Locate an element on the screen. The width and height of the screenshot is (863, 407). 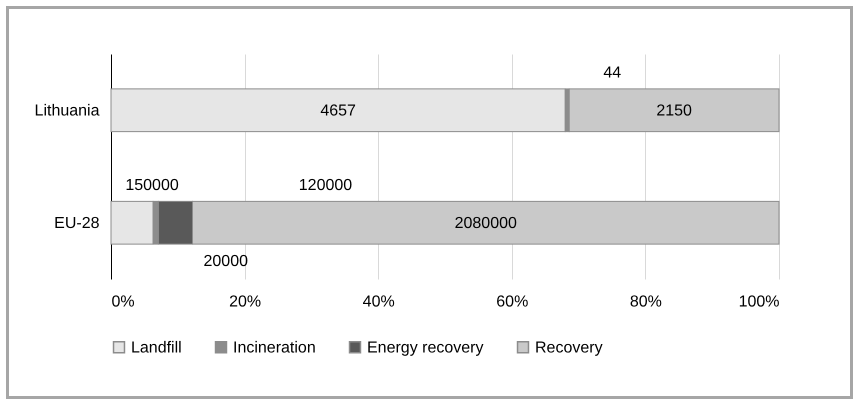
legend-label: Energy recovery is located at coordinates (425, 347).